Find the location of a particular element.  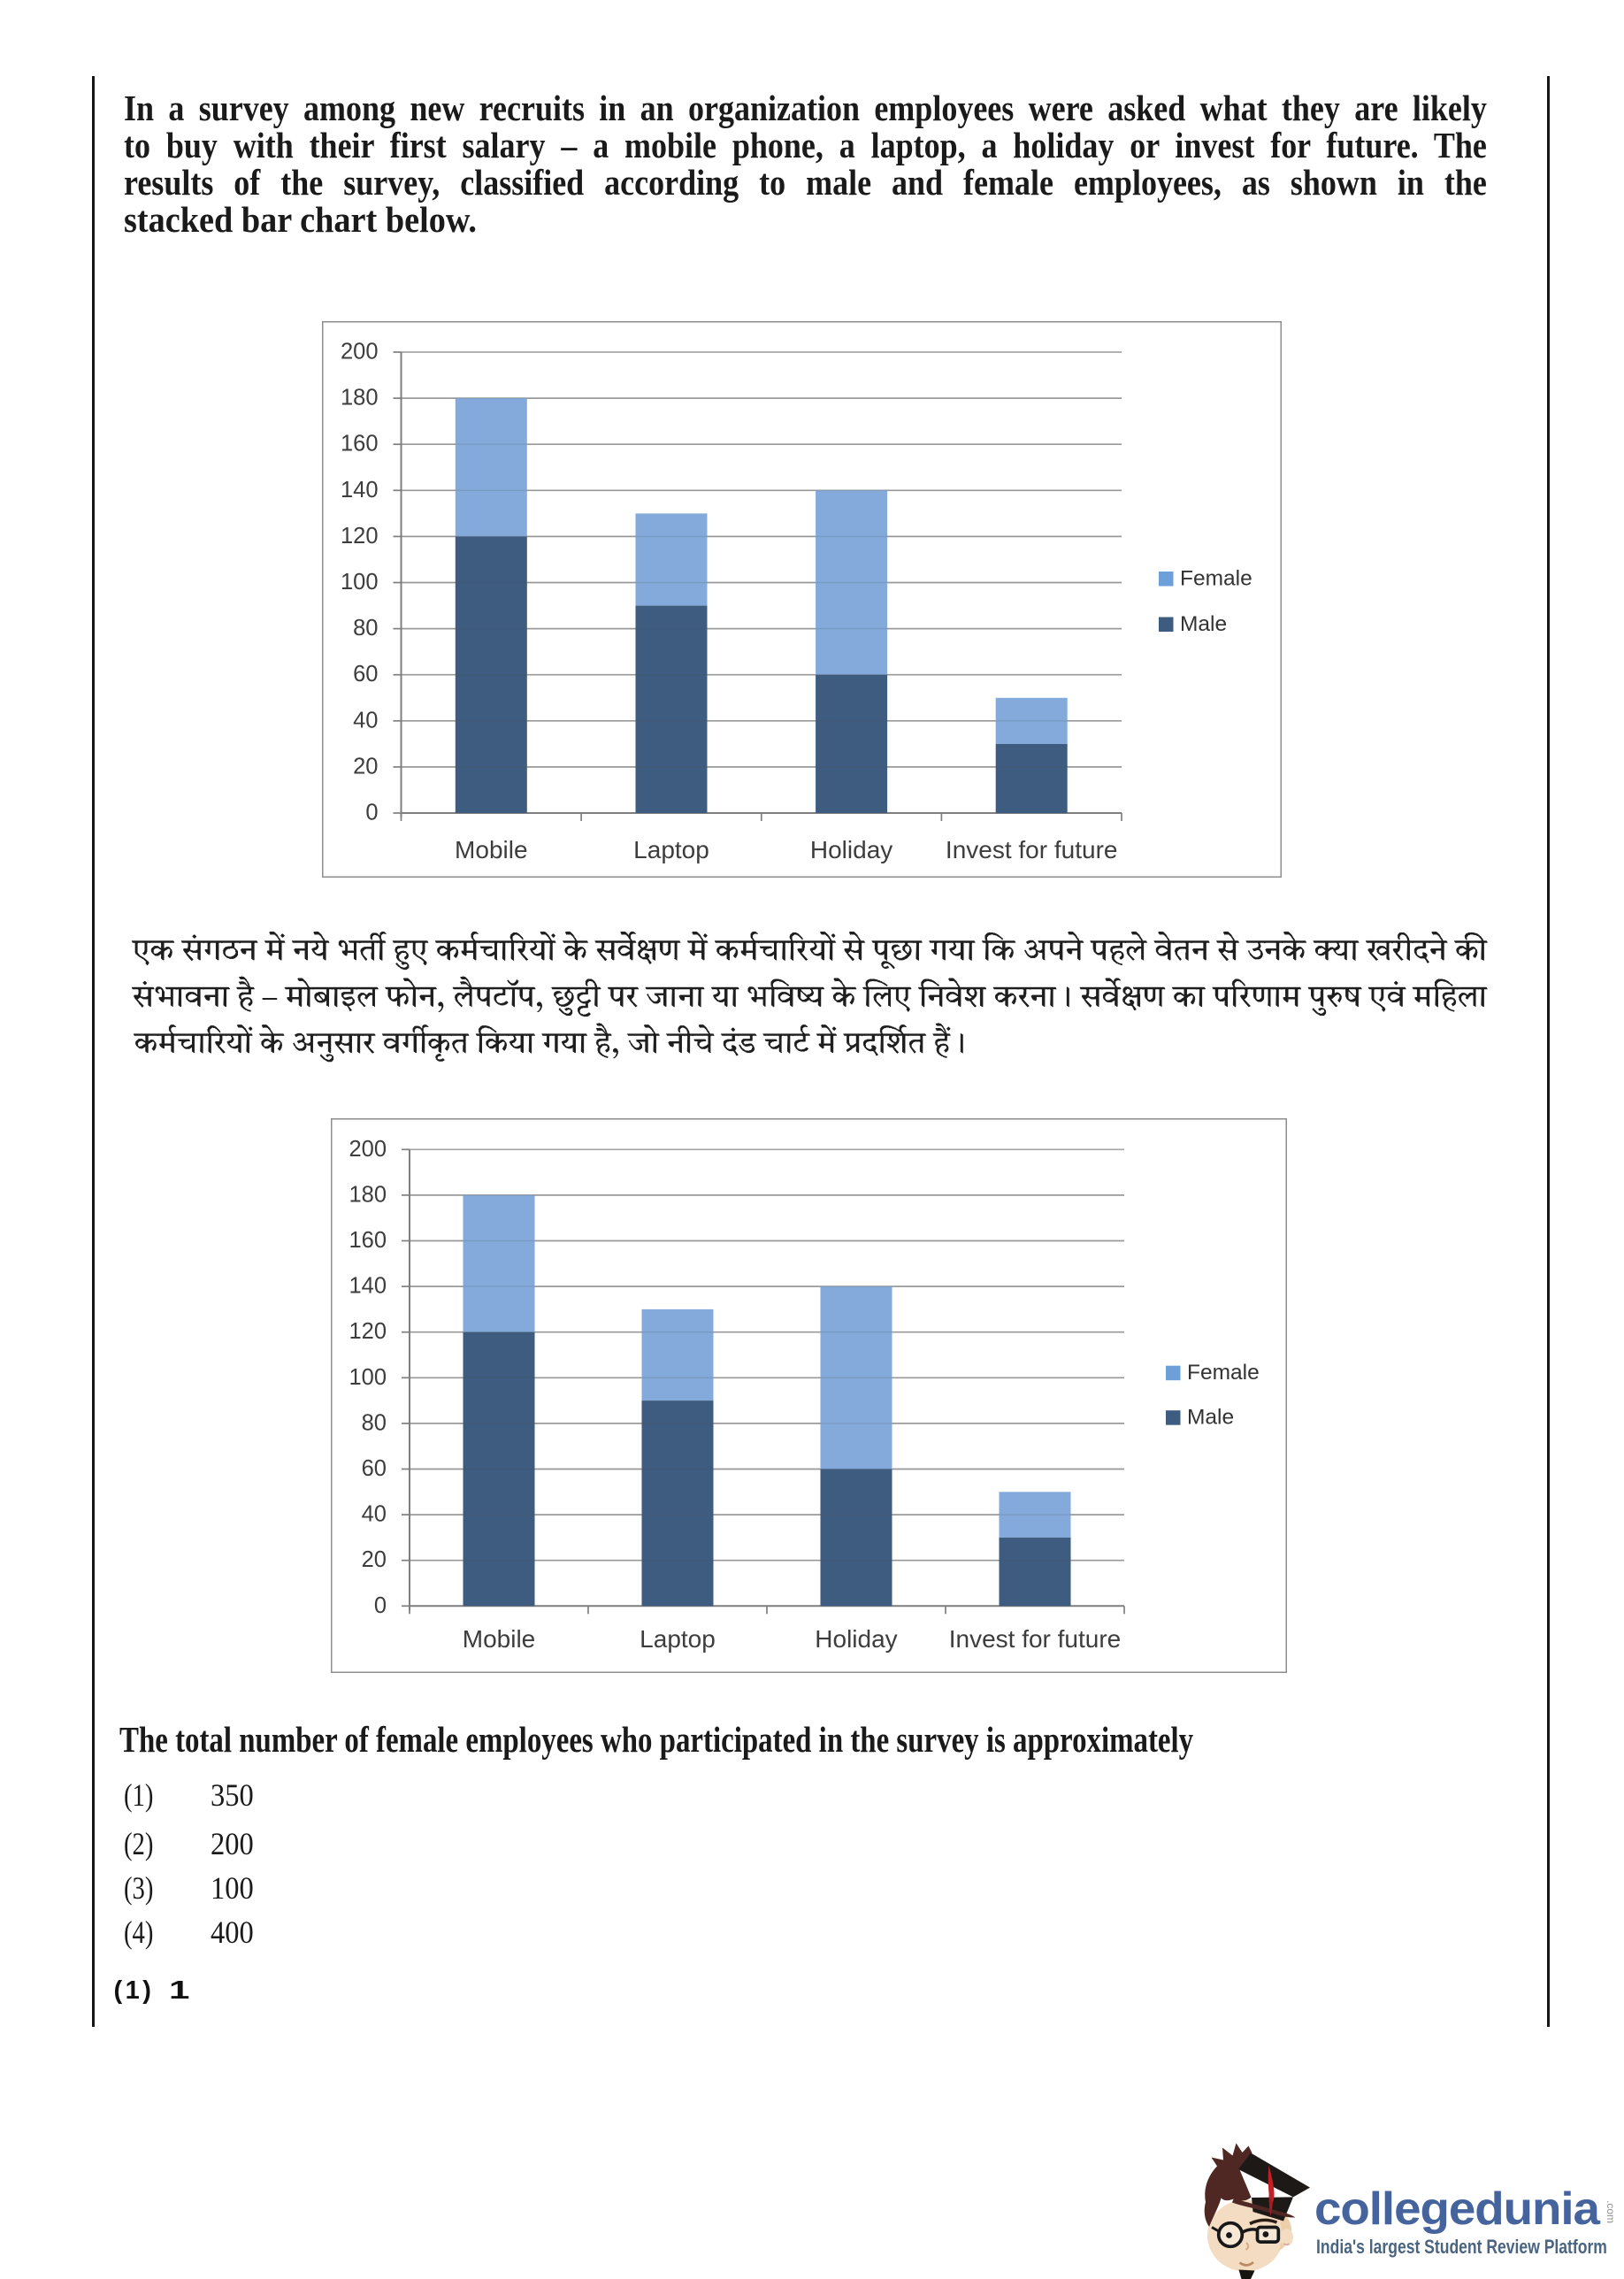

svg-text:India's largest Student Review: India's largest Student Review Platform is located at coordinates (1461, 2247).